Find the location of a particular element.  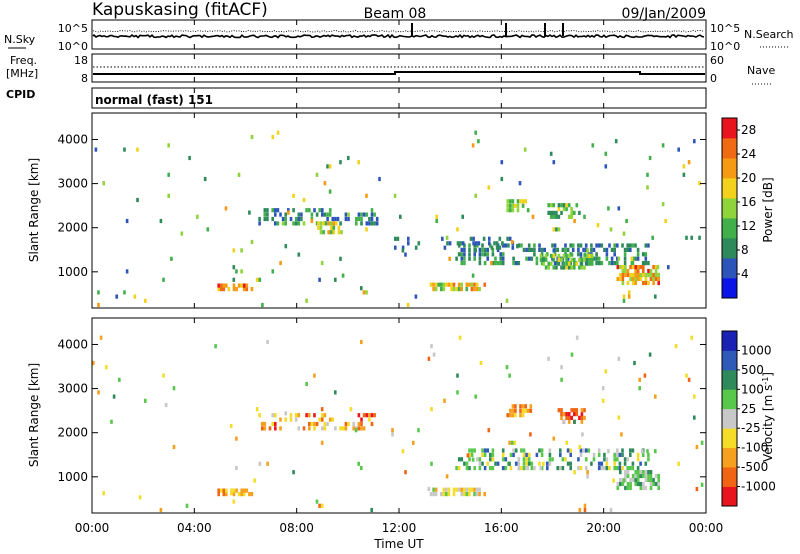

y-tick-label: 4000 is located at coordinates (72, 139).